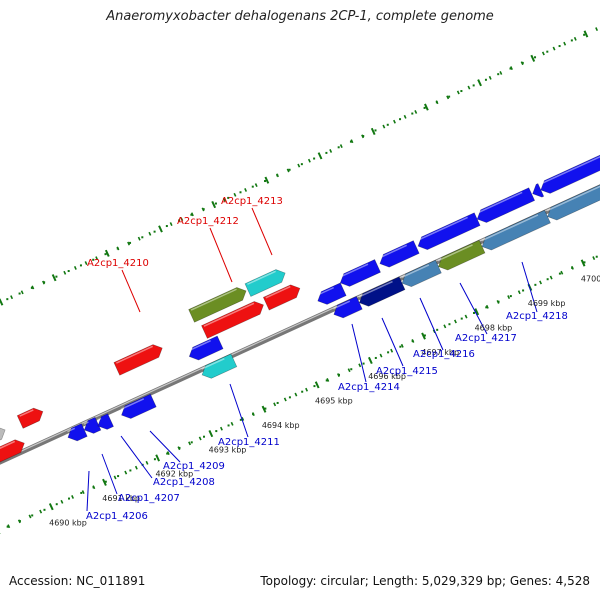 This screenshot has height=600, width=600. I want to click on tick-label: 4697 kbp, so click(440, 352).